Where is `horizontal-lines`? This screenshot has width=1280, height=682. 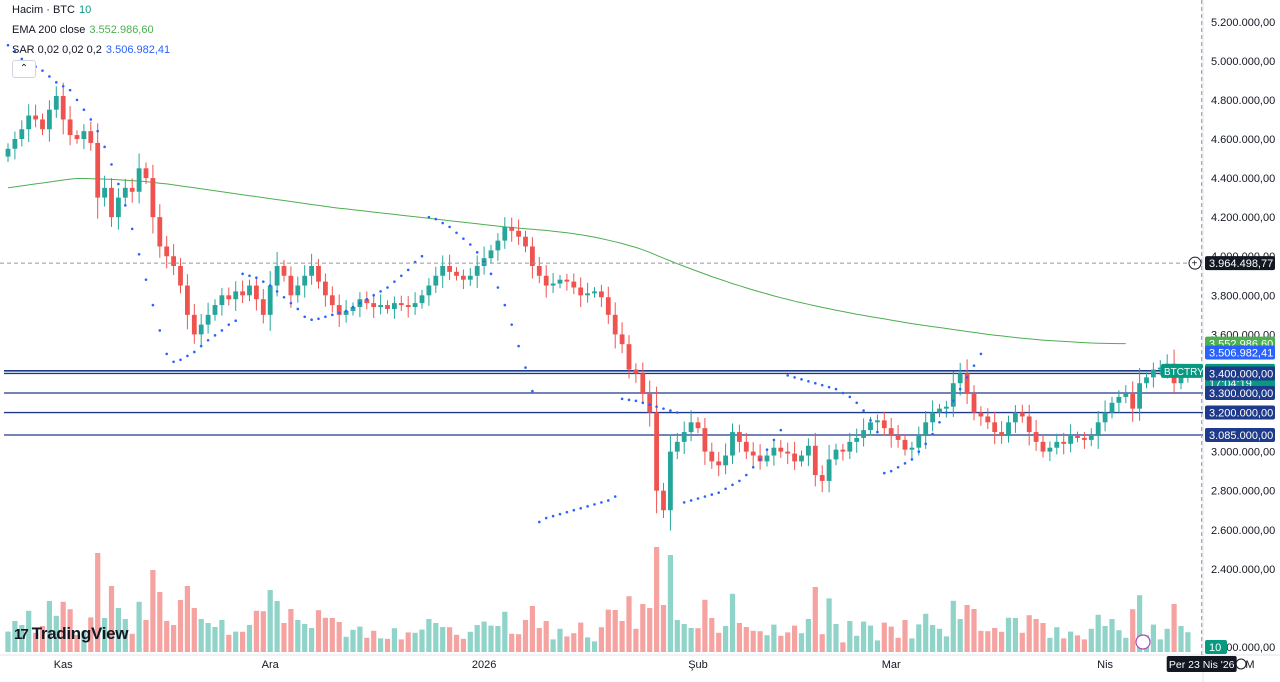
horizontal-lines is located at coordinates (603, 403).